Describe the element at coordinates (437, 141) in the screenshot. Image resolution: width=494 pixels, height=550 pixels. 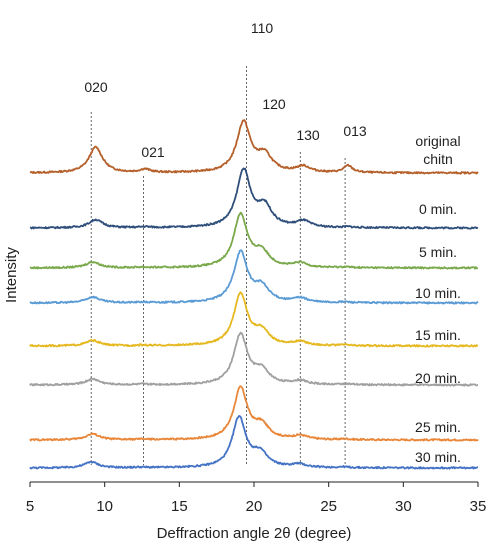
I see `series-label: original` at that location.